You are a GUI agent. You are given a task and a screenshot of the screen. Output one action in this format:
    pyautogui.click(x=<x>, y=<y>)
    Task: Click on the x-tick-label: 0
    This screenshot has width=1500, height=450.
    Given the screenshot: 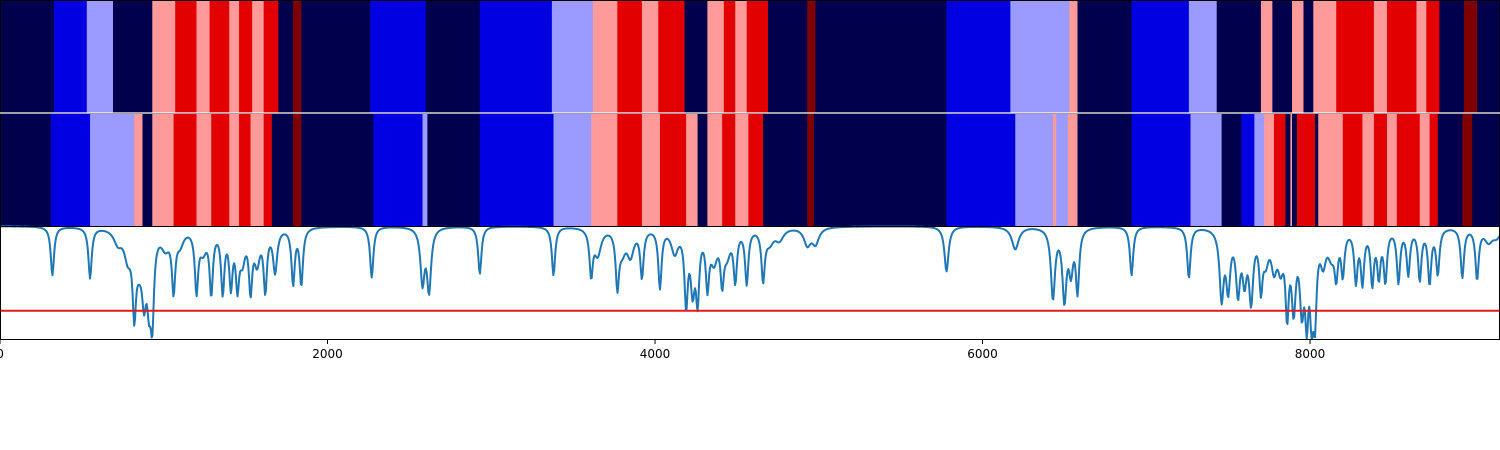 What is the action you would take?
    pyautogui.click(x=2, y=354)
    